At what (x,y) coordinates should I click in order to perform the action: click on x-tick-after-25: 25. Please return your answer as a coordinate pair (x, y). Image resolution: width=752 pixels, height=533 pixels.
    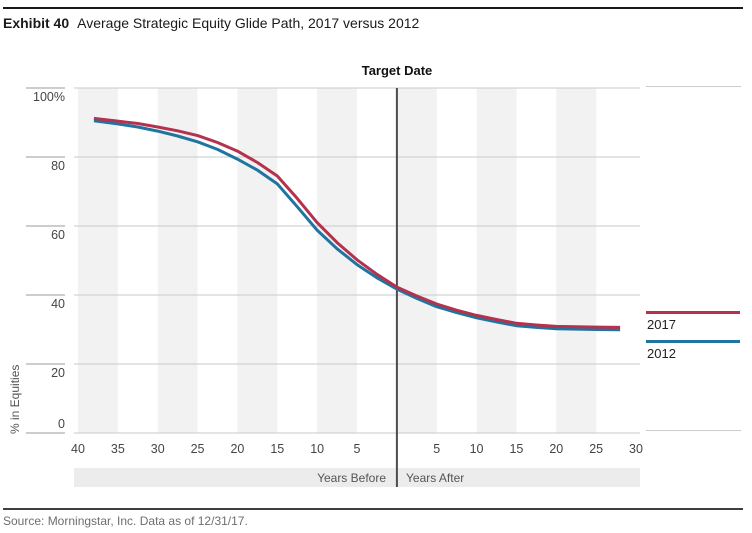
    Looking at the image, I should click on (596, 449).